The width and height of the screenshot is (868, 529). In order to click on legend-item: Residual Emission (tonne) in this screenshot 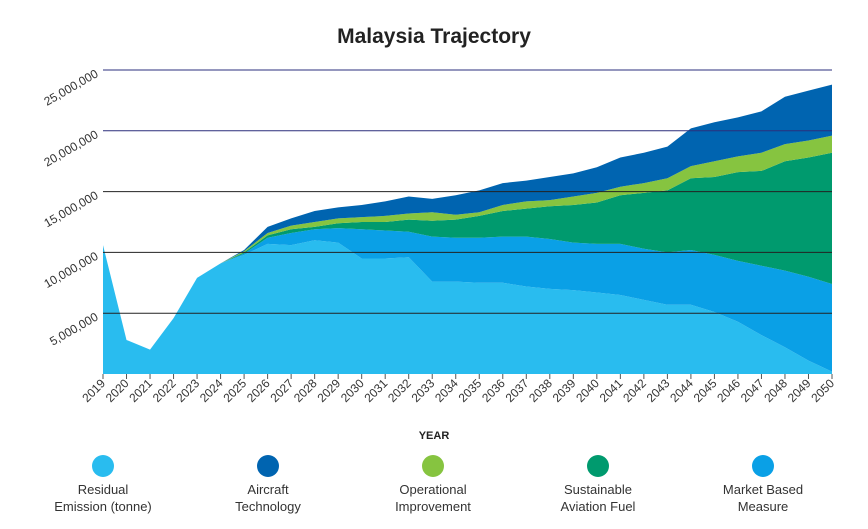, I will do `click(103, 485)`.